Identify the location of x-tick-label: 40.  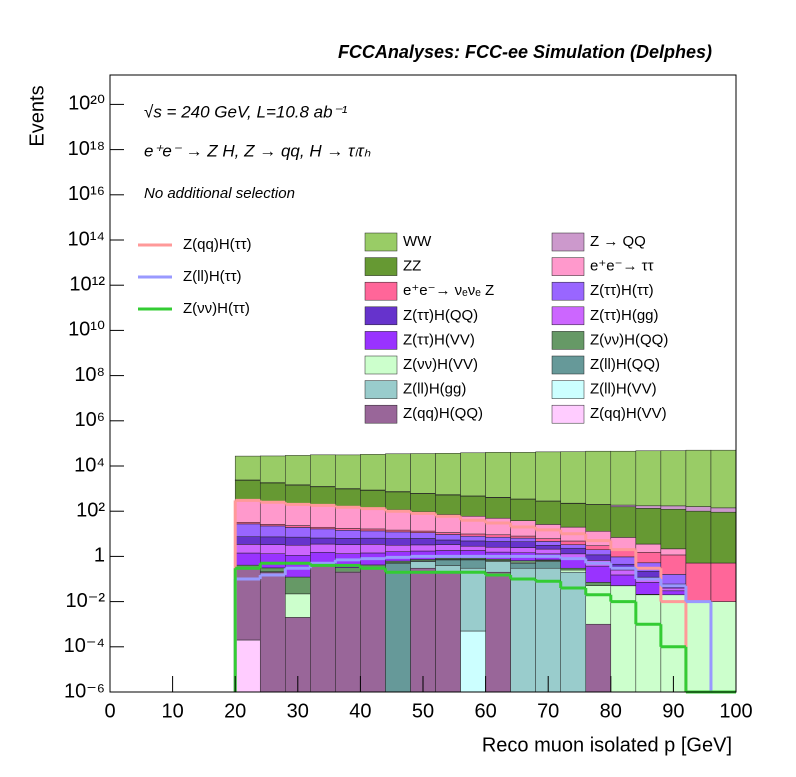
(360, 711).